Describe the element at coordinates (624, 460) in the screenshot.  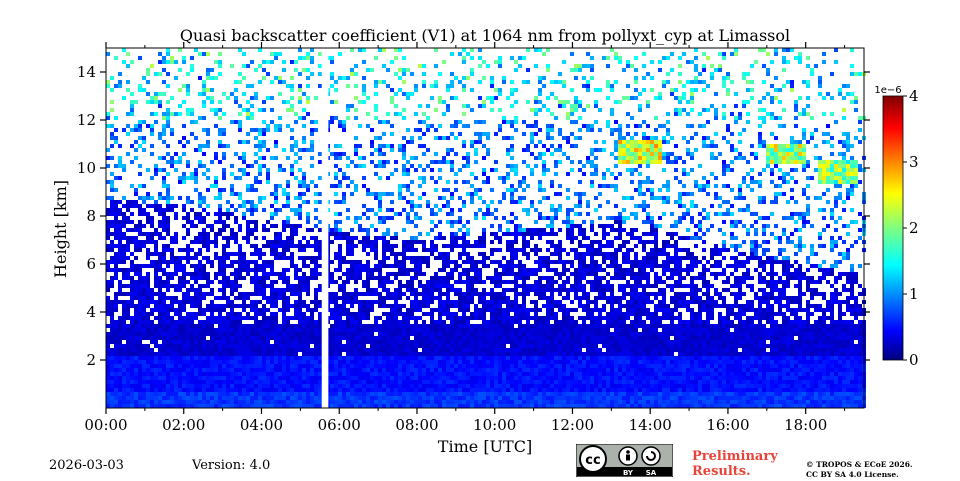
I see `cc-by-sa-badge: cc BY SA` at that location.